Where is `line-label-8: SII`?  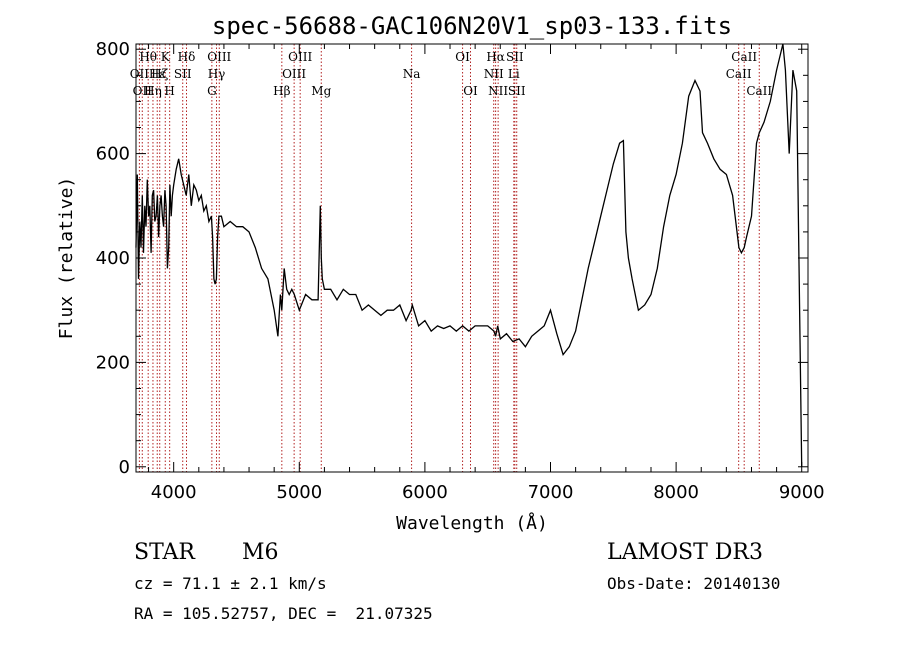
line-label-8: SII is located at coordinates (183, 74).